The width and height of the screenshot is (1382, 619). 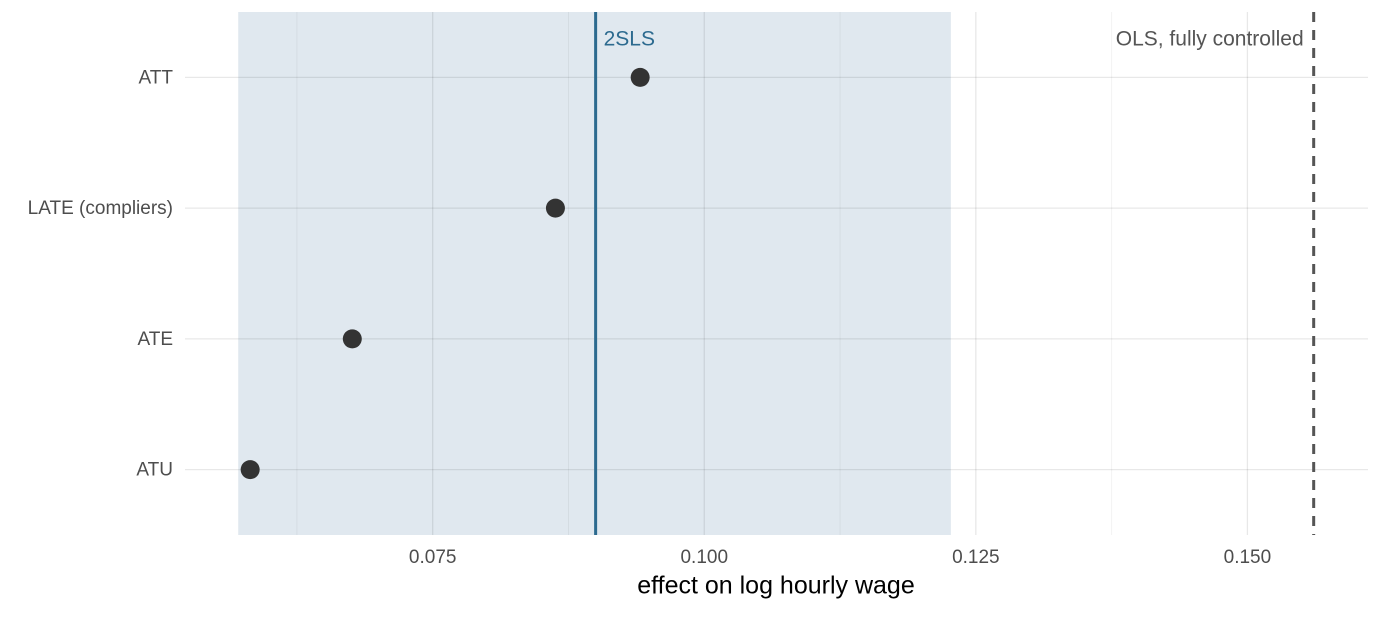 What do you see at coordinates (155, 339) in the screenshot?
I see `y-tick-label: ATE` at bounding box center [155, 339].